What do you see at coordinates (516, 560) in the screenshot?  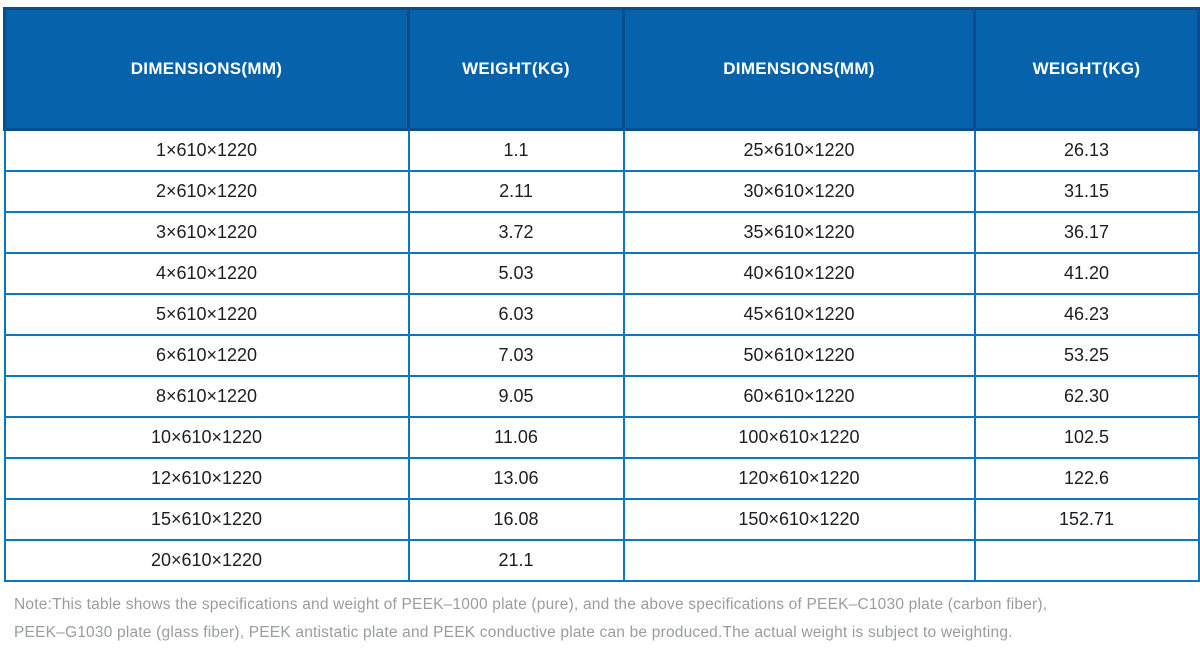 I see `table-cell: 21.1` at bounding box center [516, 560].